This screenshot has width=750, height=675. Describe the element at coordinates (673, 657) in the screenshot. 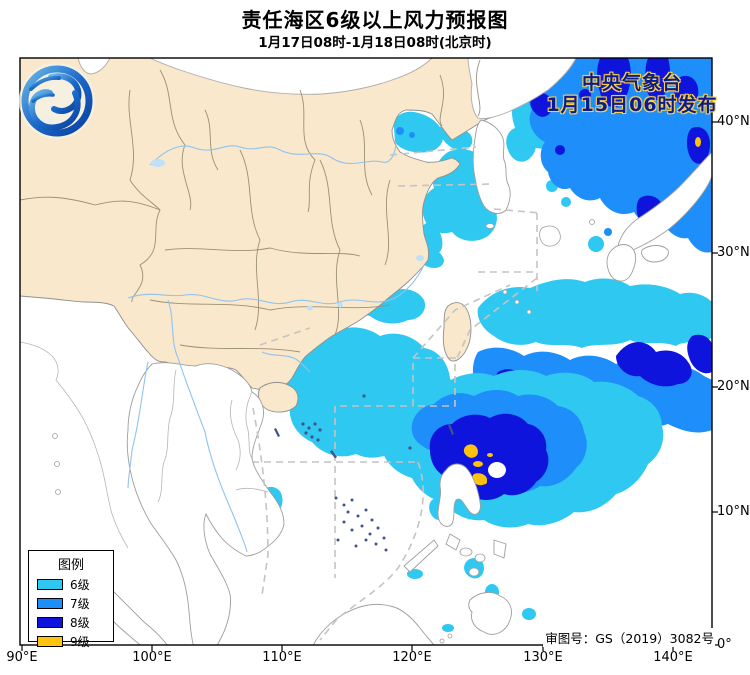

I see `lon-label-140e: 140°E` at that location.